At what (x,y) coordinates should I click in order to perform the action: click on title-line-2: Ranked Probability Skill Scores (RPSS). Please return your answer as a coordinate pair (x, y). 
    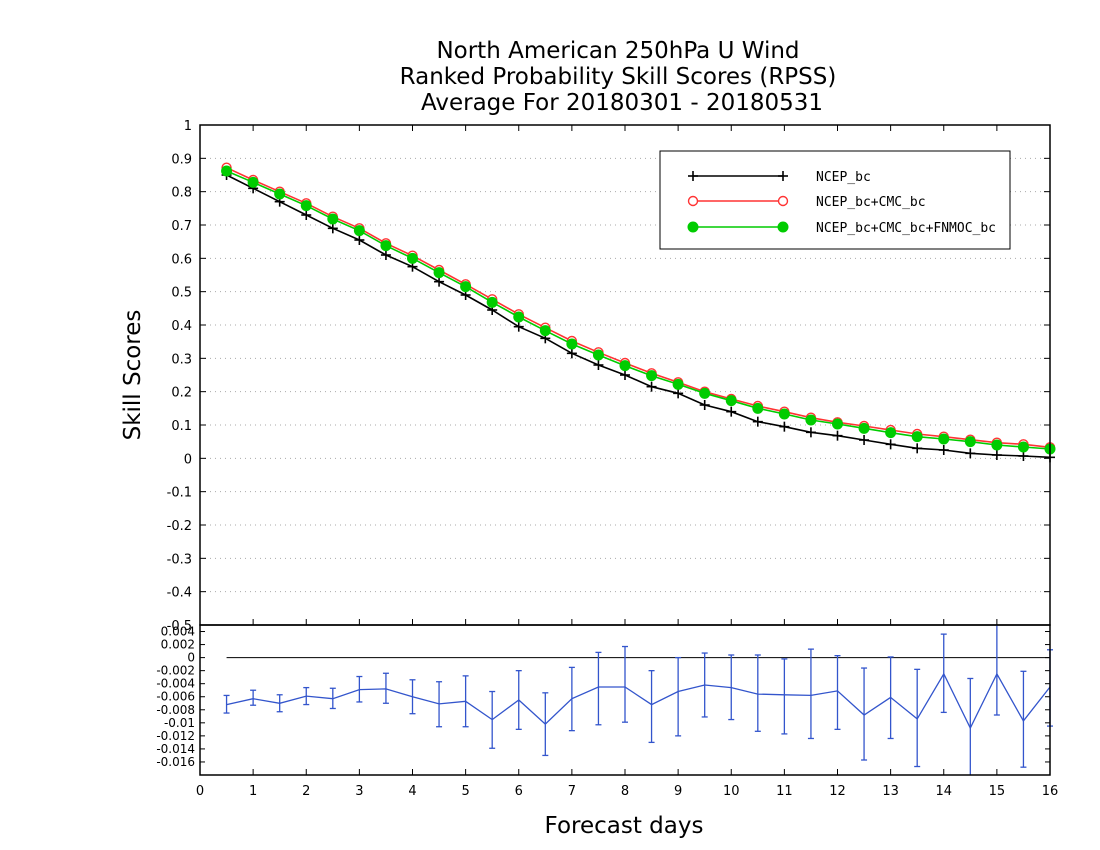
    Looking at the image, I should click on (618, 77).